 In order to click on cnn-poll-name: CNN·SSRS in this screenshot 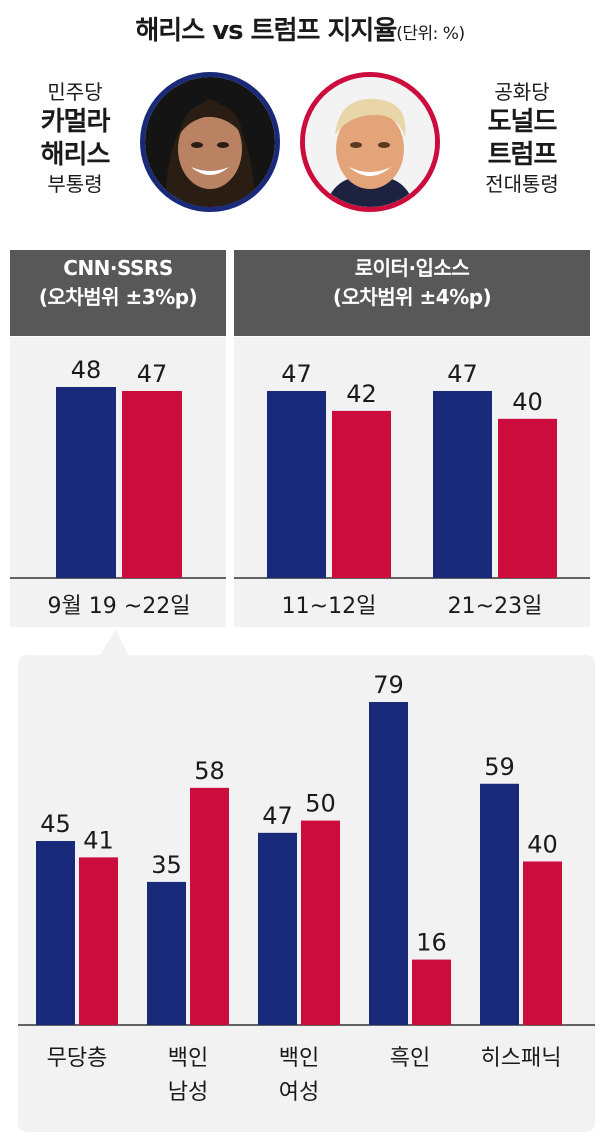, I will do `click(118, 268)`.